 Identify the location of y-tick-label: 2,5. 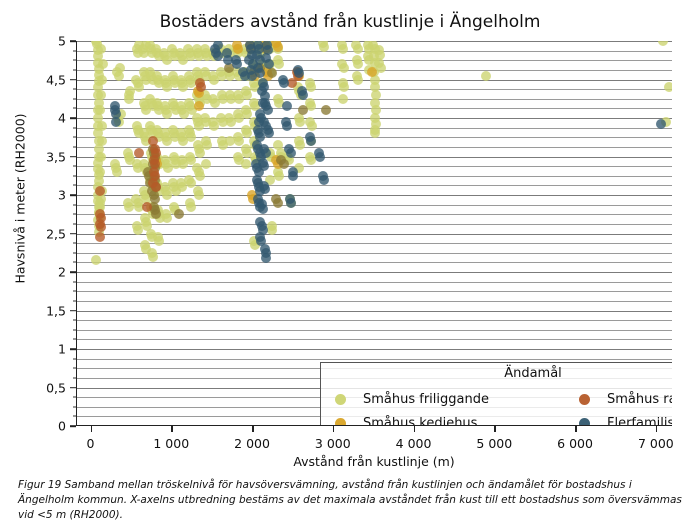
(56, 233).